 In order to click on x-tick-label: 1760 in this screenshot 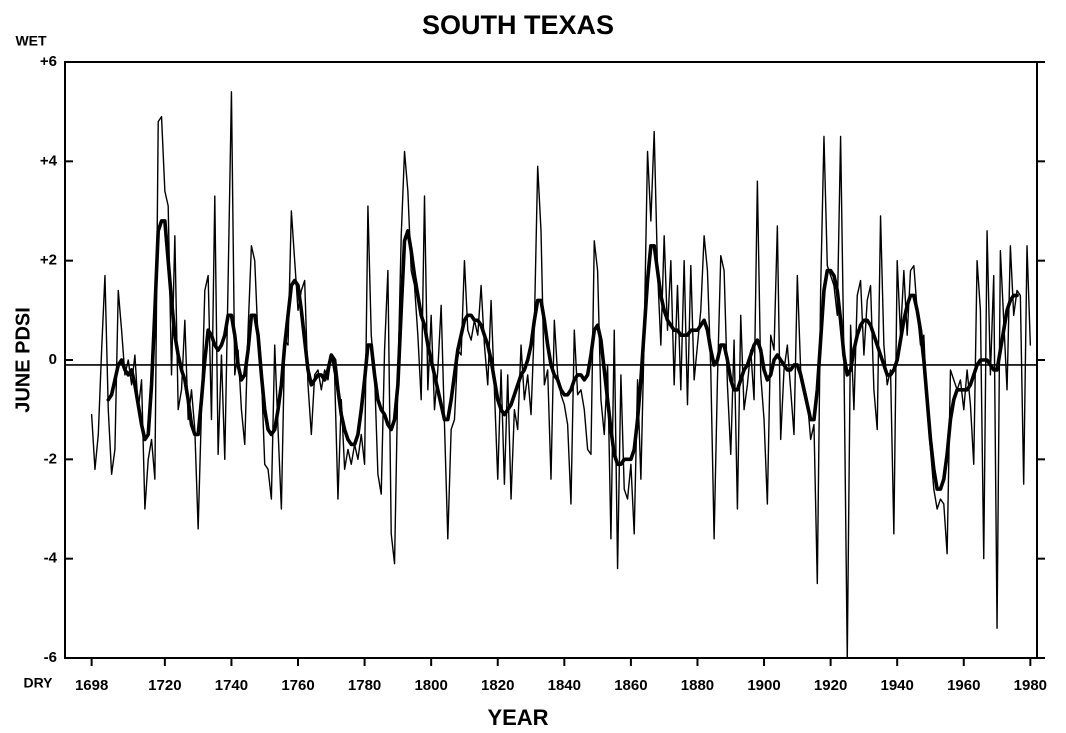, I will do `click(297, 685)`.